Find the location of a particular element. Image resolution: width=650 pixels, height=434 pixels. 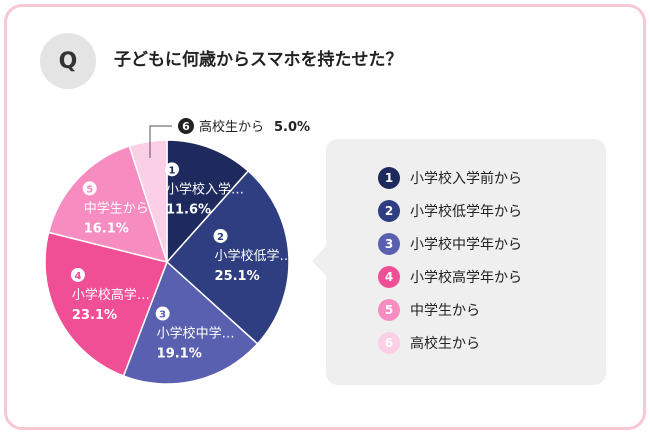

slice-number: 4 is located at coordinates (77, 276).